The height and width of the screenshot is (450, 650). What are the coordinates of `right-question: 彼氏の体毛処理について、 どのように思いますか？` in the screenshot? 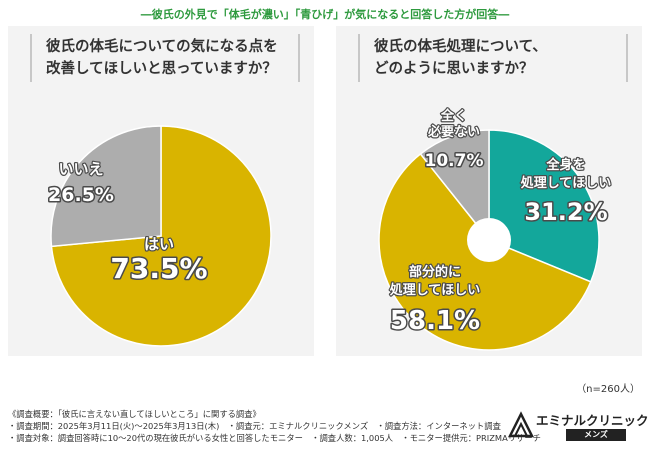 It's located at (493, 58).